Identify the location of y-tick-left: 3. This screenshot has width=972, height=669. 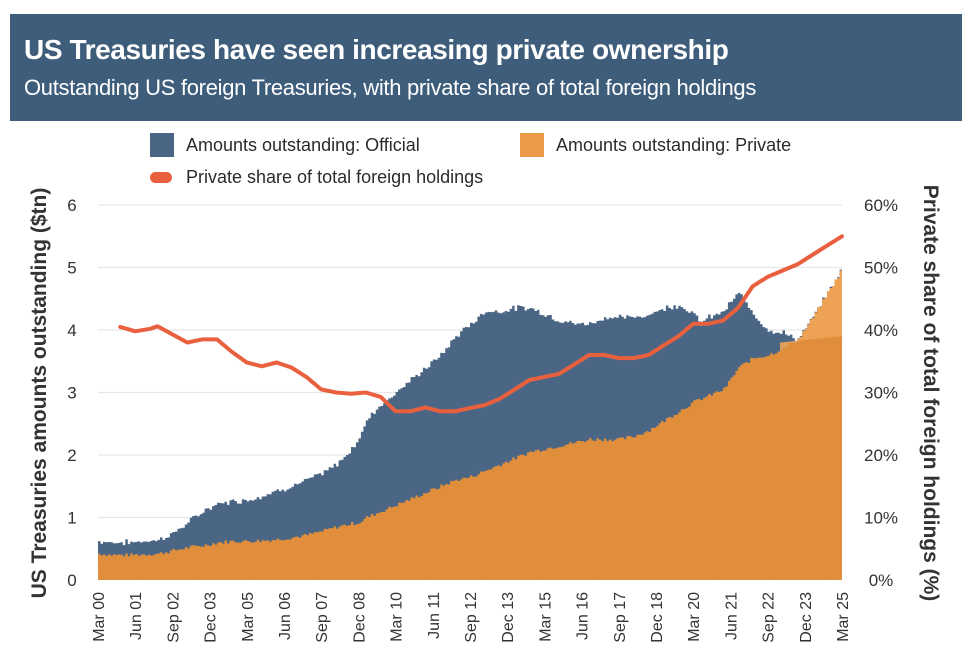
(71, 393).